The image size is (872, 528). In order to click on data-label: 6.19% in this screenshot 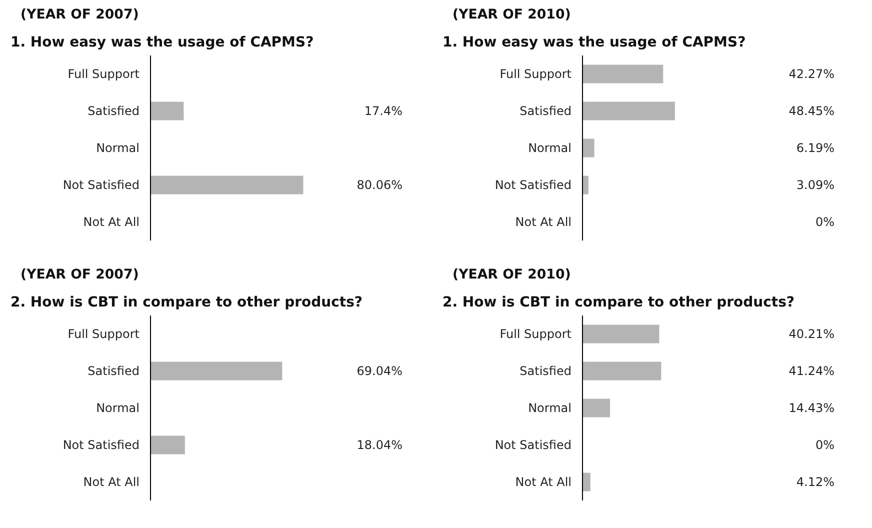, I will do `click(815, 148)`.